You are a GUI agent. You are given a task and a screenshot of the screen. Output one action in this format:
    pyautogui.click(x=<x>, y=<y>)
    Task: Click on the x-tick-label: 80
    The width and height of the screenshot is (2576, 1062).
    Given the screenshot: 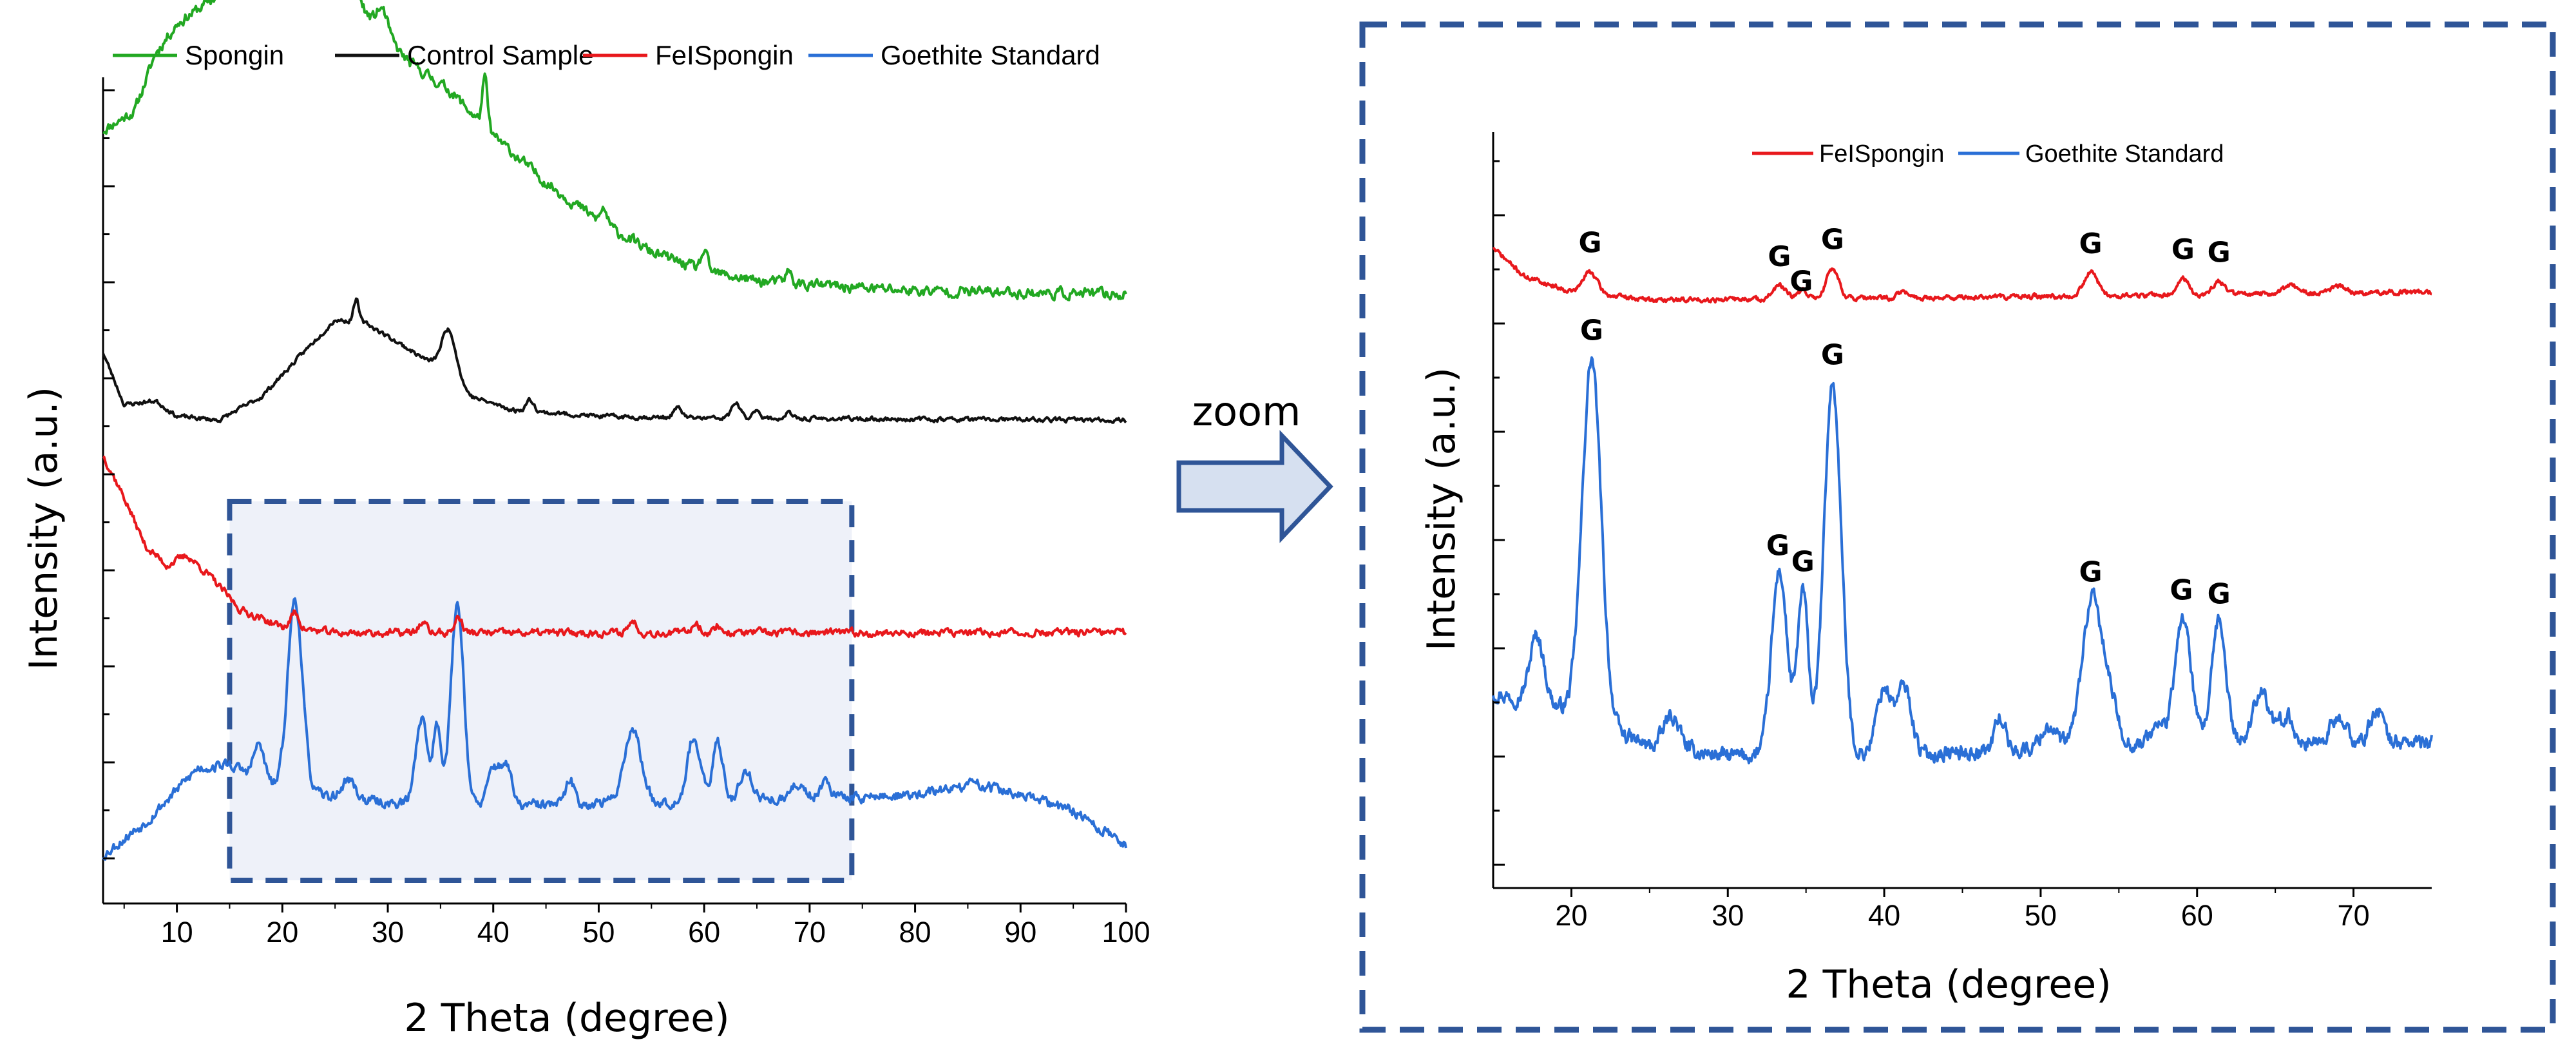 What is the action you would take?
    pyautogui.click(x=915, y=932)
    